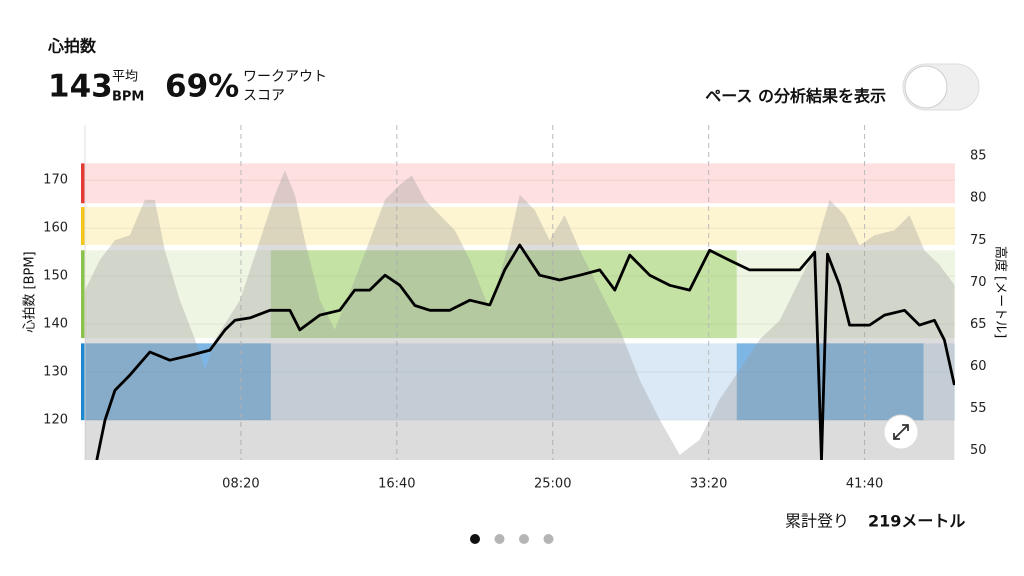 This screenshot has height=576, width=1024. Describe the element at coordinates (128, 97) in the screenshot. I see `average-unit: BPM` at that location.